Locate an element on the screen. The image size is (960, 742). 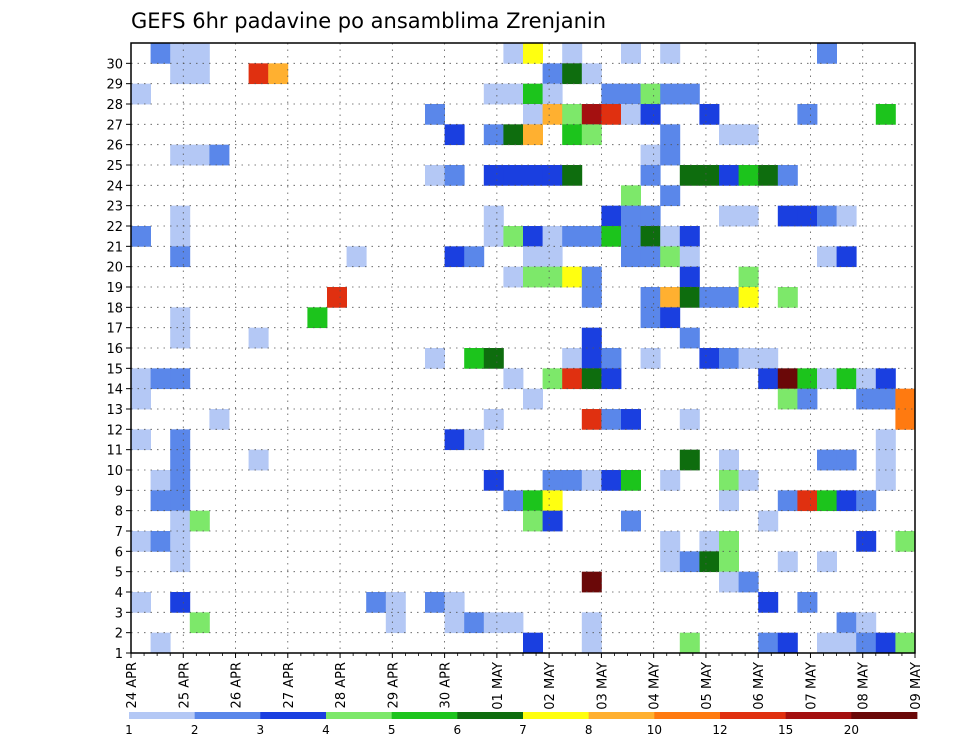
colorbar-label: 4 is located at coordinates (326, 730).